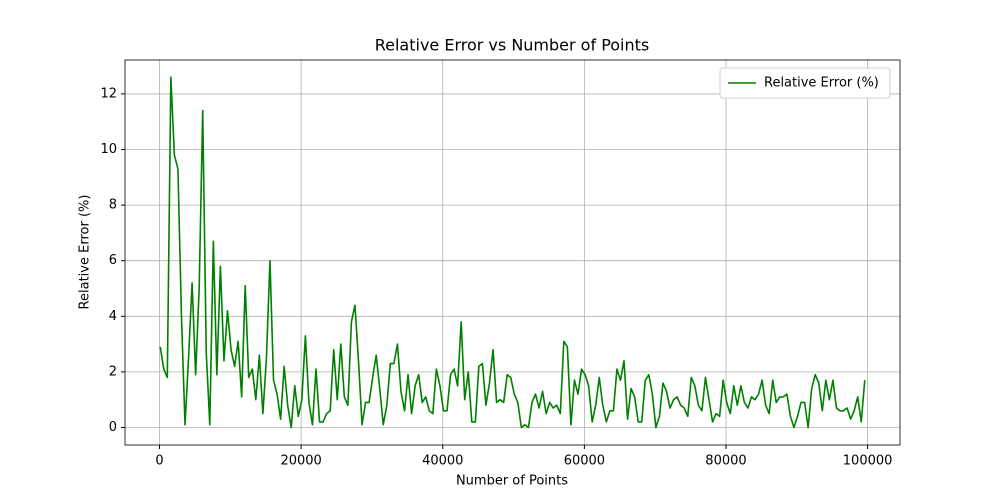 The image size is (1000, 504). I want to click on chart-title: Relative Error vs Number of Points, so click(512, 45).